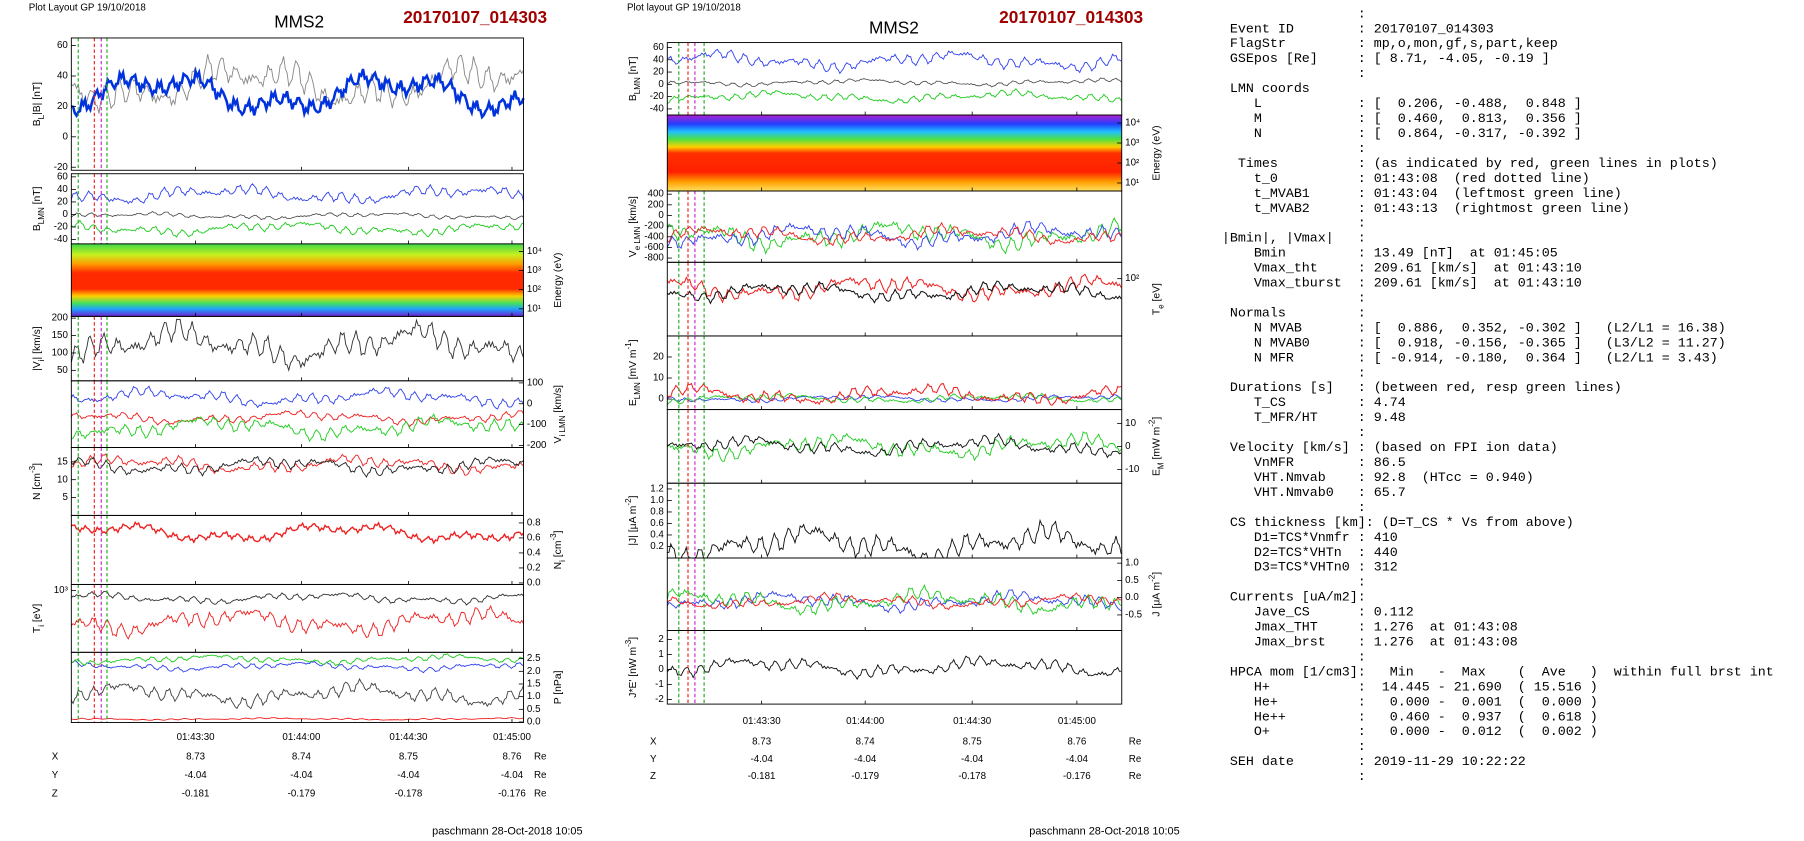  What do you see at coordinates (1374, 762) in the screenshot?
I see `summary-line: SEH date : 2019-11-29 10:22:22` at bounding box center [1374, 762].